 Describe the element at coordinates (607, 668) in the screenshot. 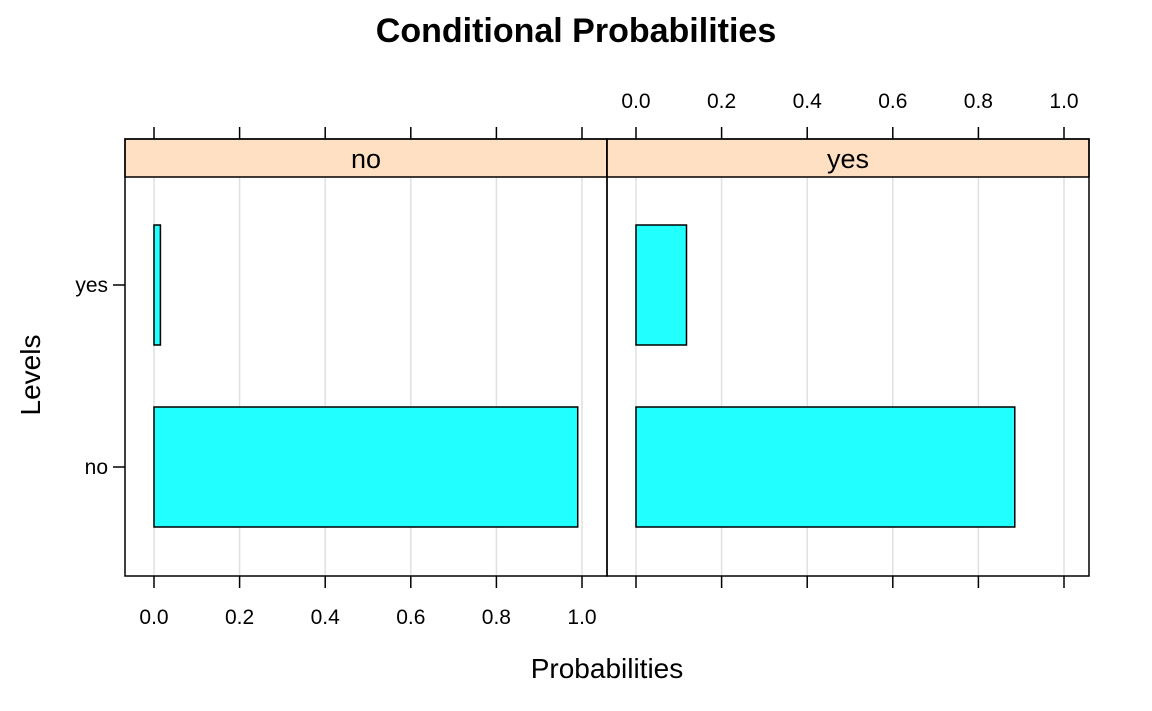

I see `x-axis-label: Probabilities` at that location.